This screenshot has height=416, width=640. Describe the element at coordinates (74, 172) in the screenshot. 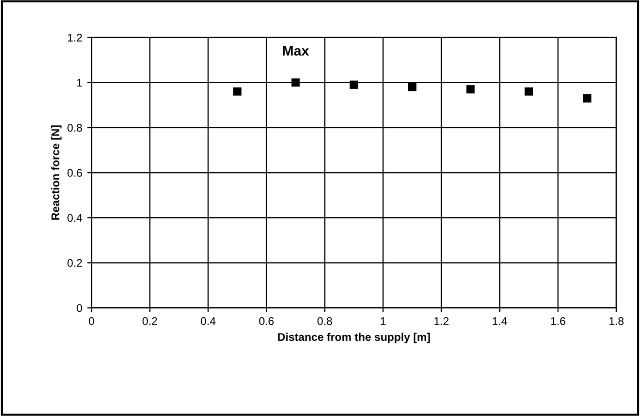

I see `y-tick-label: 0.6` at that location.